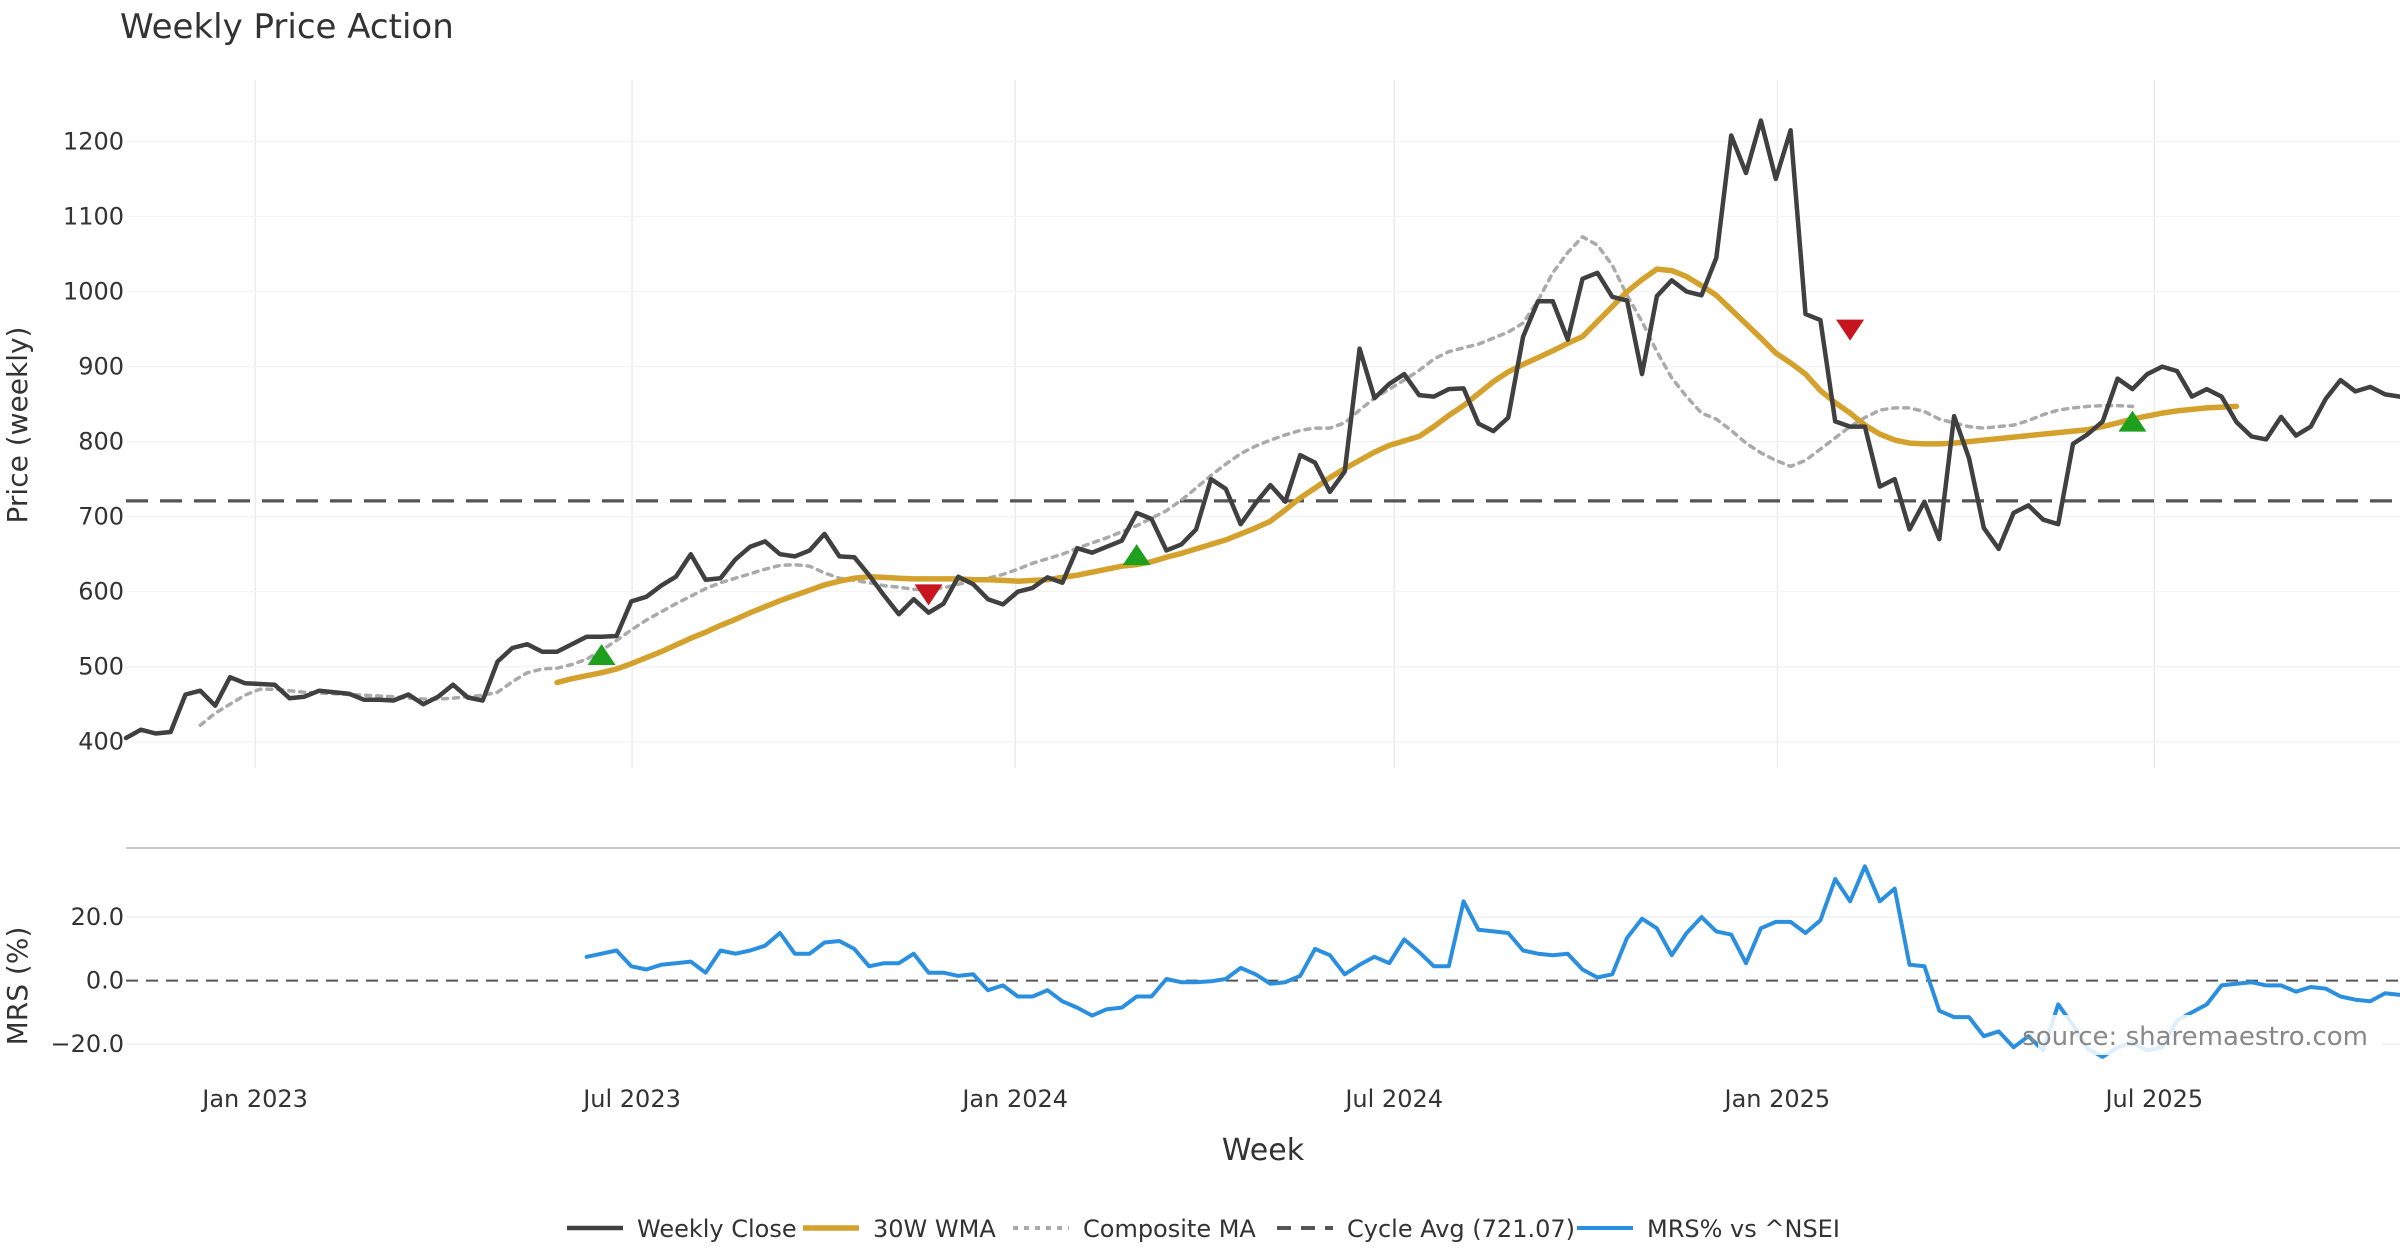 Image resolution: width=2400 pixels, height=1260 pixels. I want to click on legend-item-cycle-avg-721-07: Cycle Avg (721.07), so click(1426, 1229).